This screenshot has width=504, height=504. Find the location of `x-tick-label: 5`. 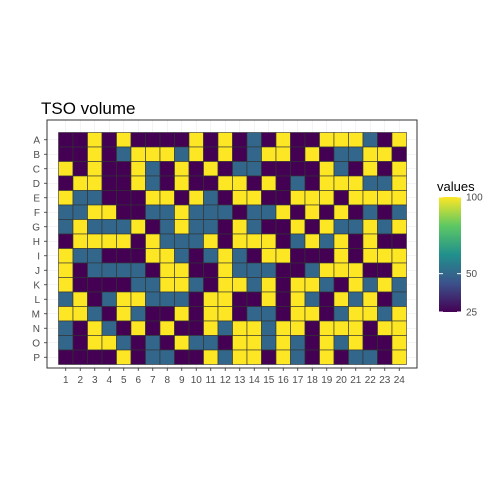

x-tick-label: 5 is located at coordinates (124, 380).